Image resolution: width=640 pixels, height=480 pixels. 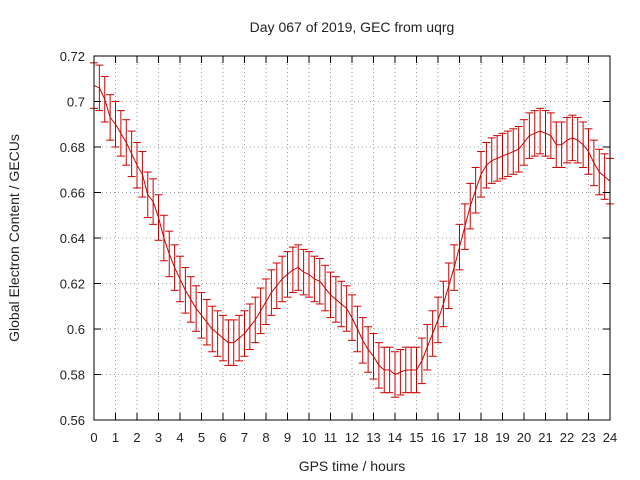 I want to click on chart-title: Day 067 of 2019, GEC from uqrg, so click(x=352, y=27).